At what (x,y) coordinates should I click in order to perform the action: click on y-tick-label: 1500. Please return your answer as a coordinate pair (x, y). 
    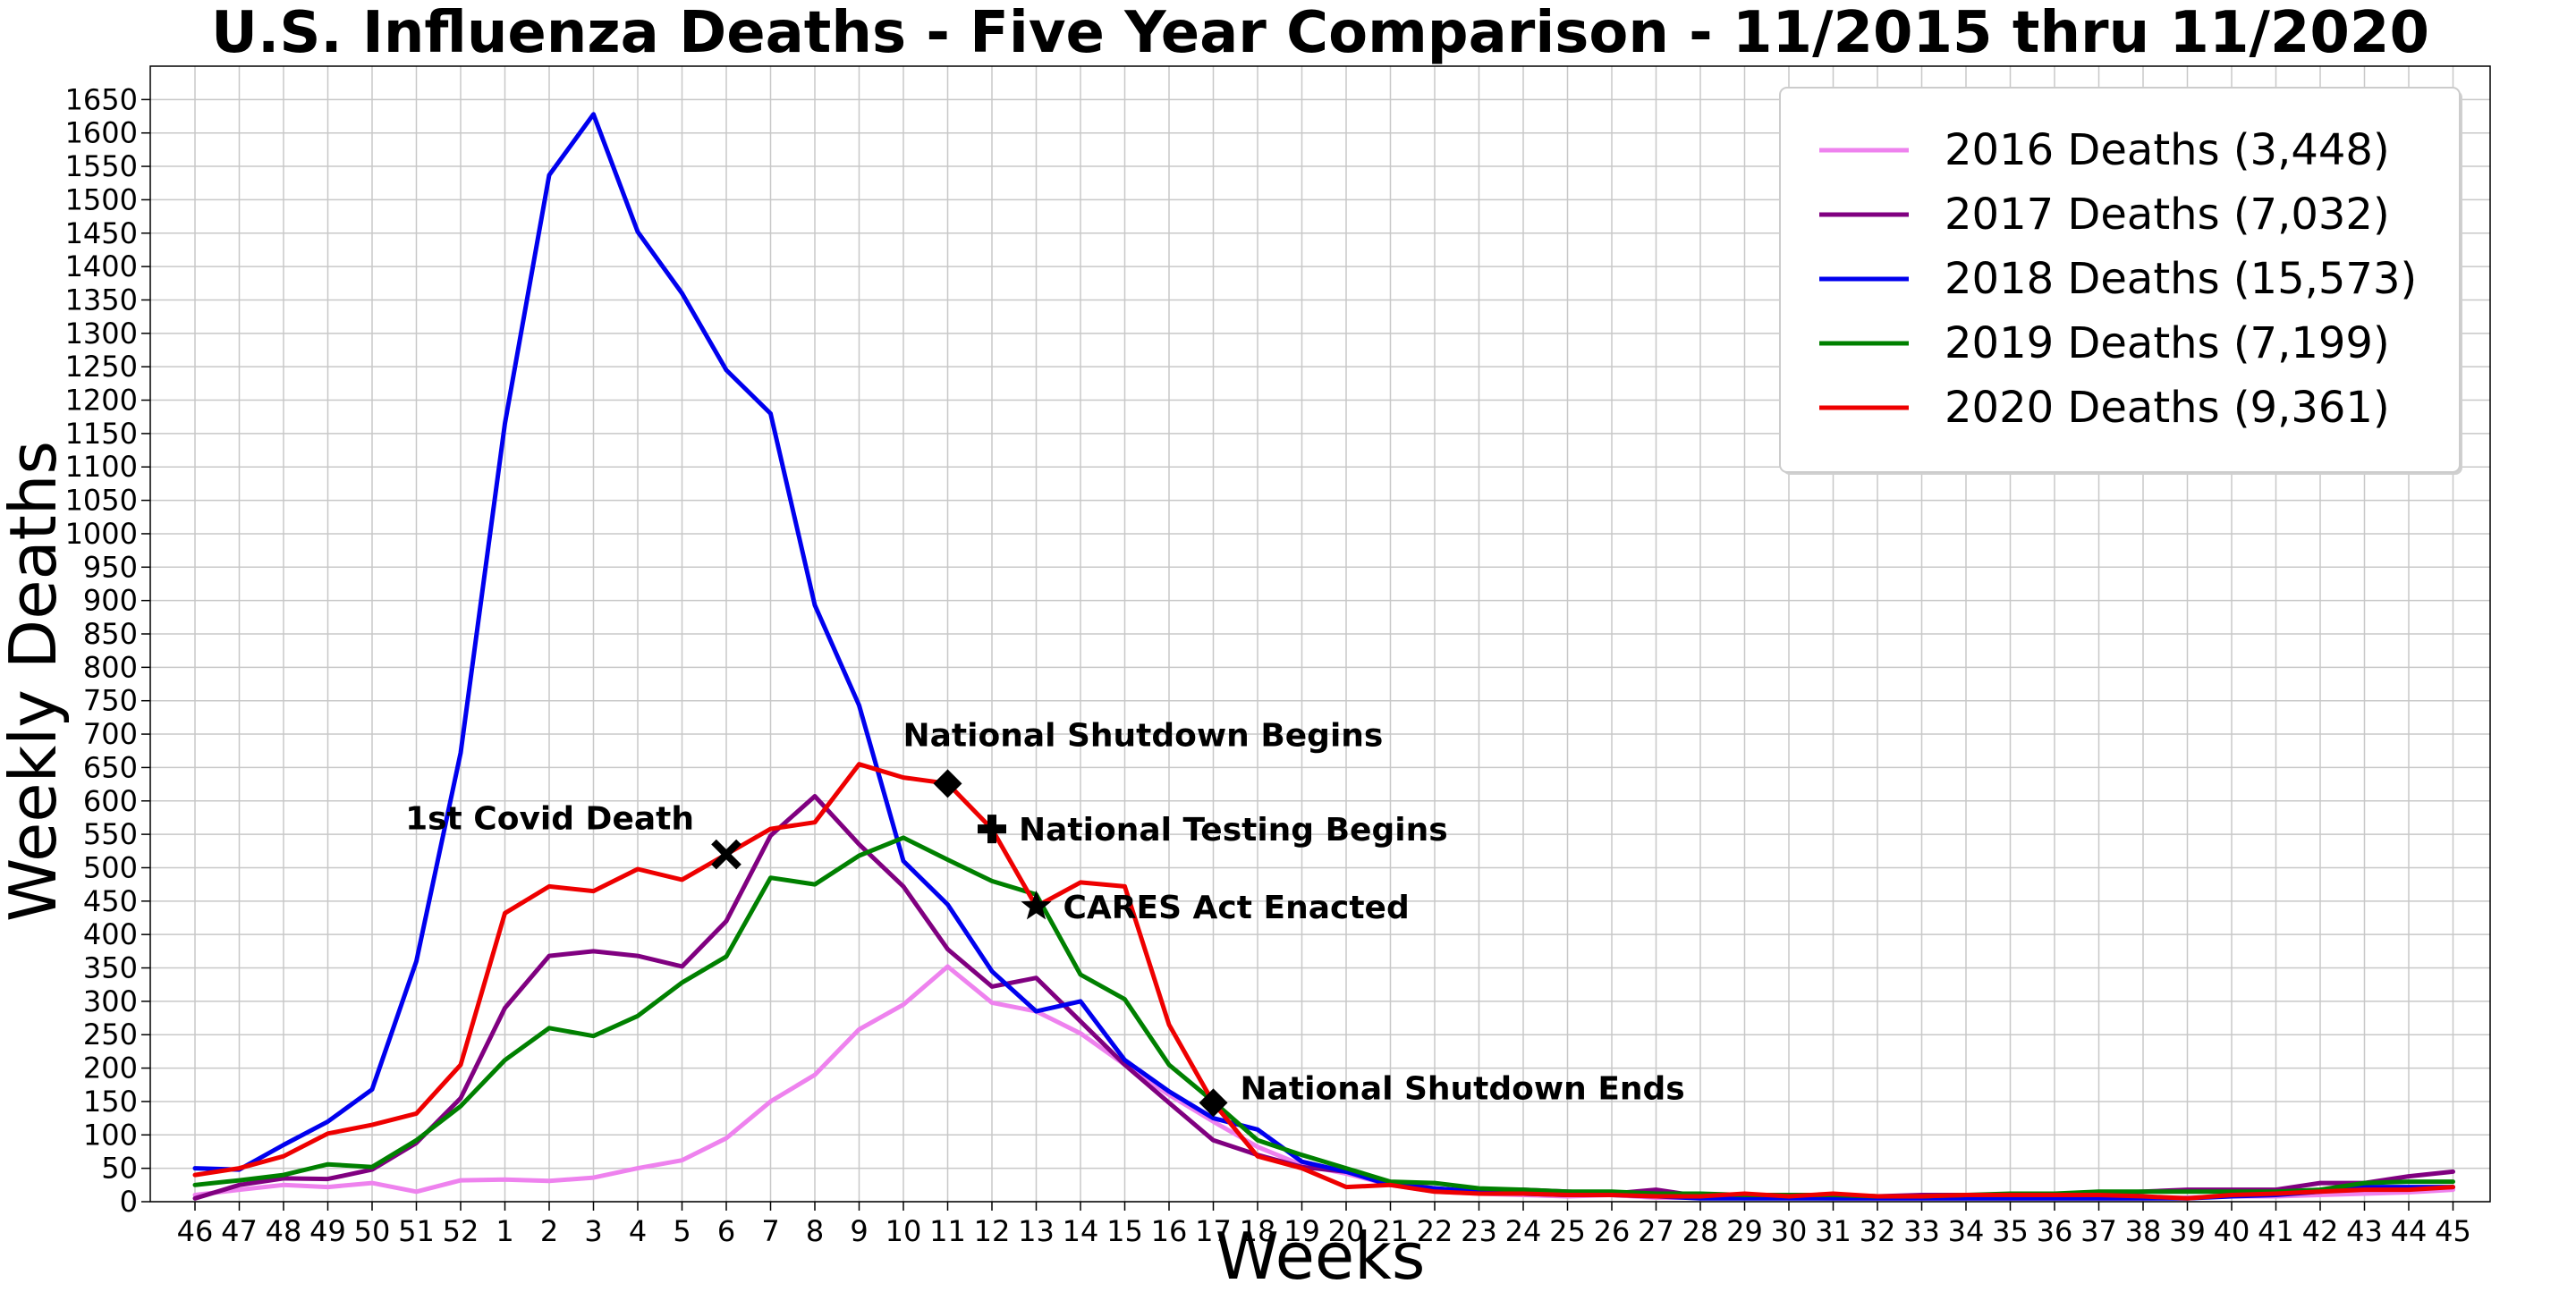
    Looking at the image, I should click on (101, 199).